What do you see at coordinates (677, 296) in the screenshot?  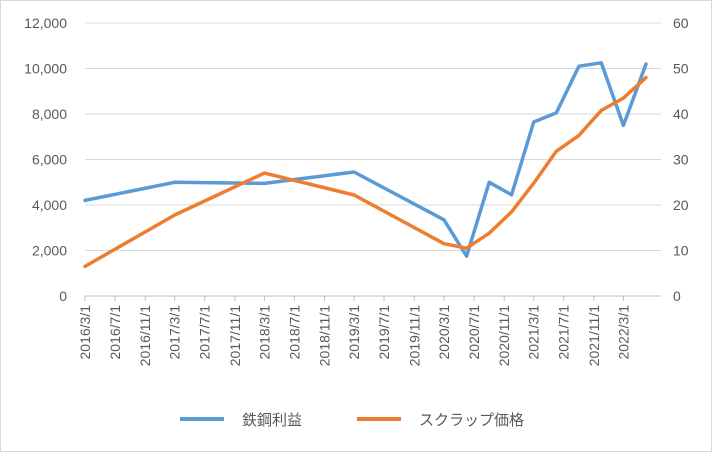 I see `right-axis-tick-label: 0` at bounding box center [677, 296].